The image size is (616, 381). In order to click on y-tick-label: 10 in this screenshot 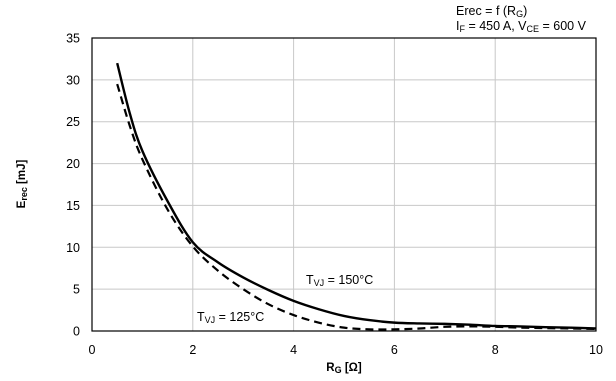, I will do `click(73, 248)`.